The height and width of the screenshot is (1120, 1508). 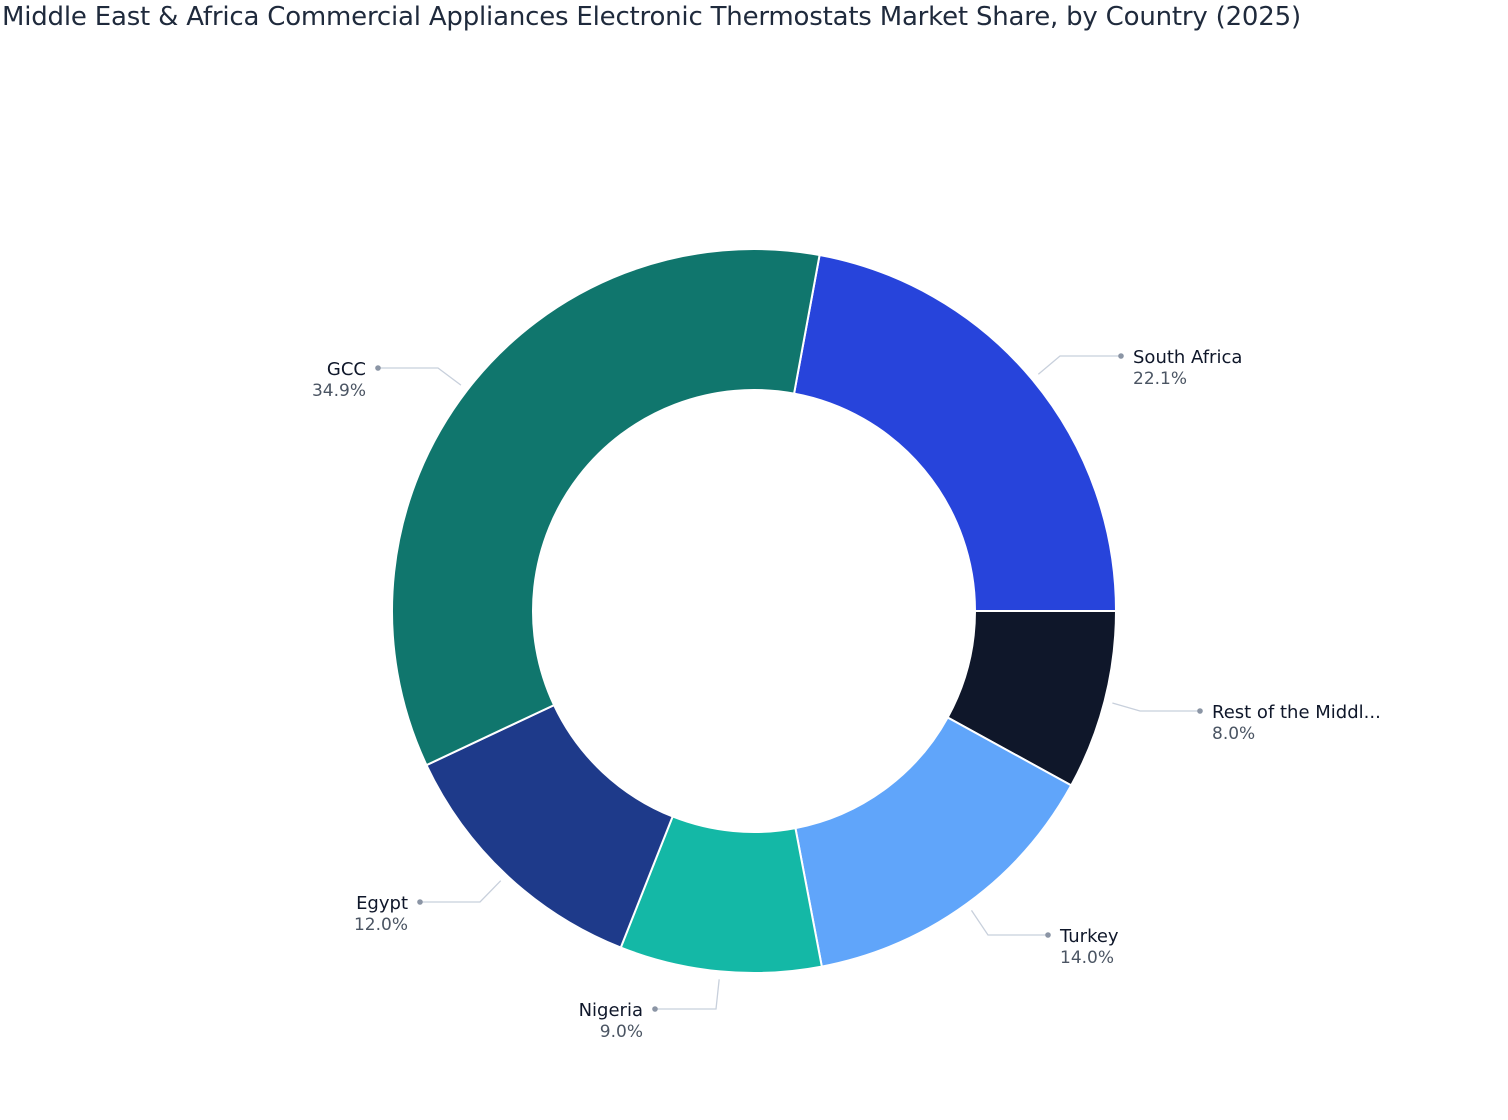 What do you see at coordinates (382, 903) in the screenshot?
I see `slice-label: Egypt` at bounding box center [382, 903].